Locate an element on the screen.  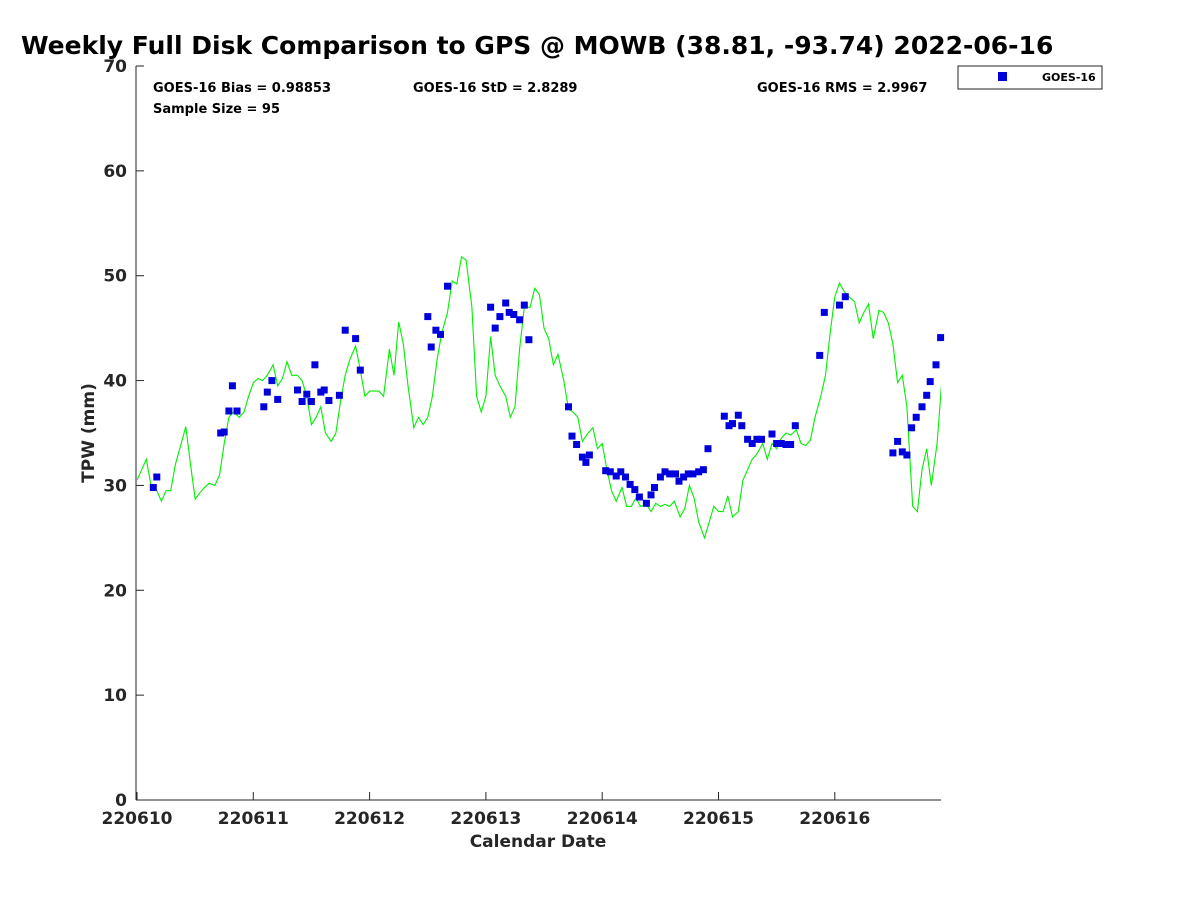
y-tick-label: 20 is located at coordinates (115, 591).